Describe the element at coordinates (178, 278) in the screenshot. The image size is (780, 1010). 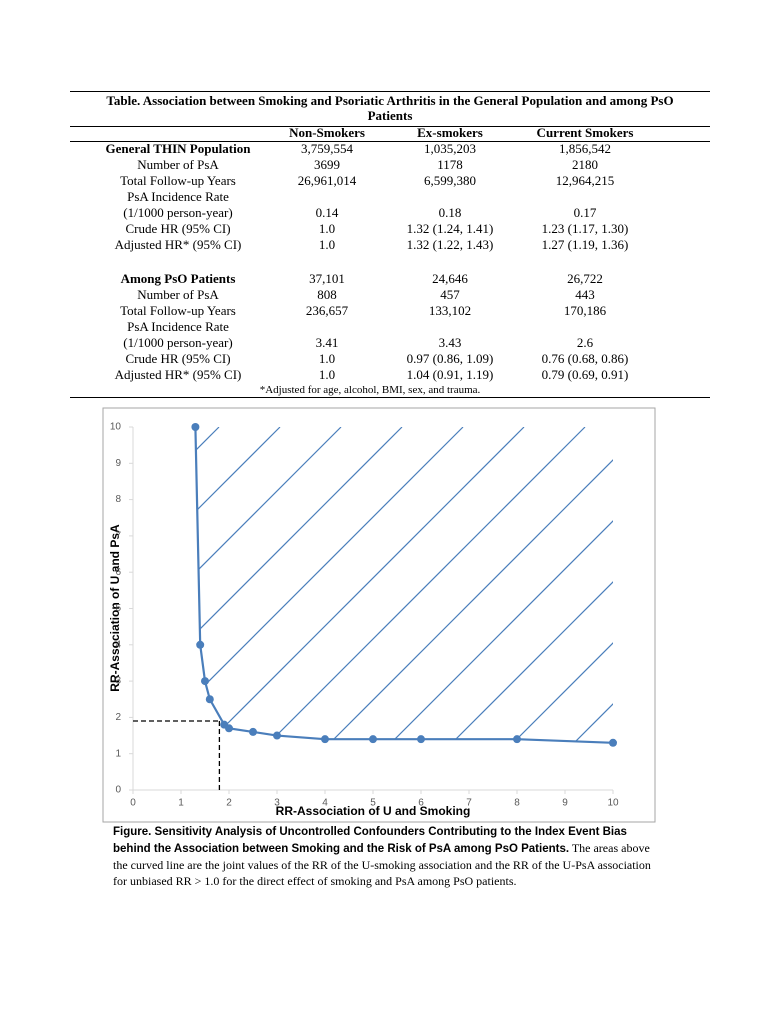
I see `section-heading: Among PsO Patients` at that location.